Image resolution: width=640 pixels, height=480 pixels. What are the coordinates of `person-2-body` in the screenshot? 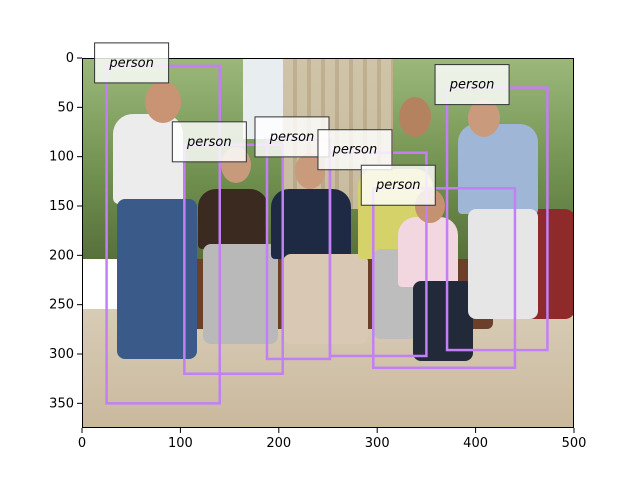 It's located at (233, 219).